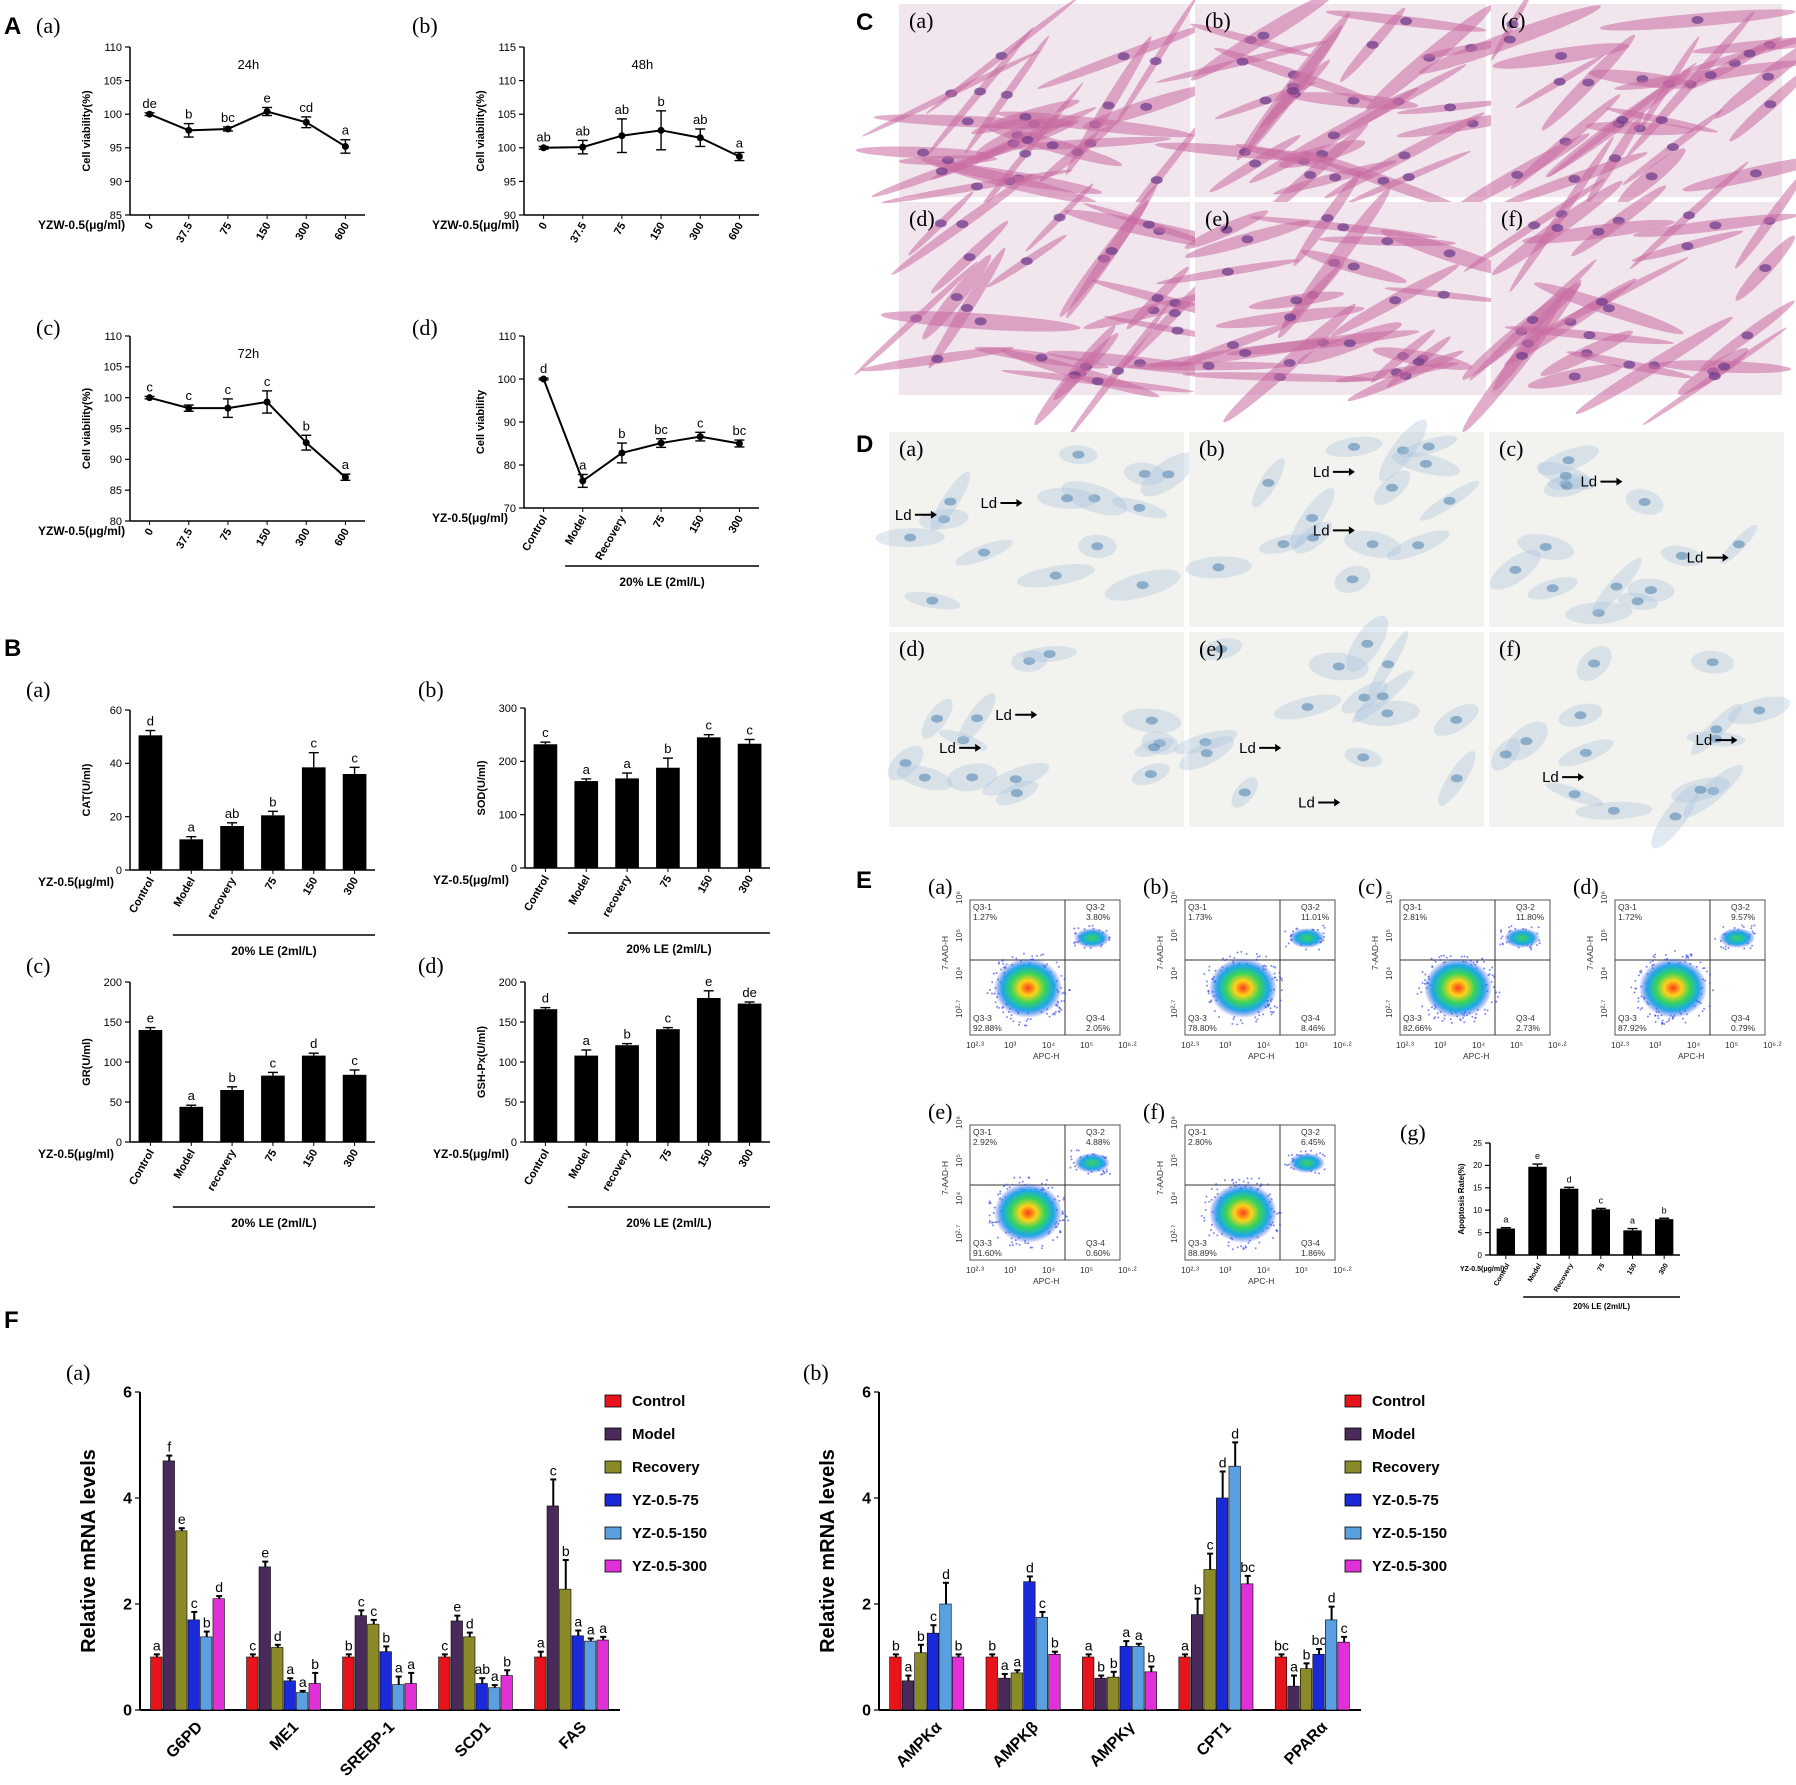  I want to click on x-tick-label: 75, so click(659, 522).